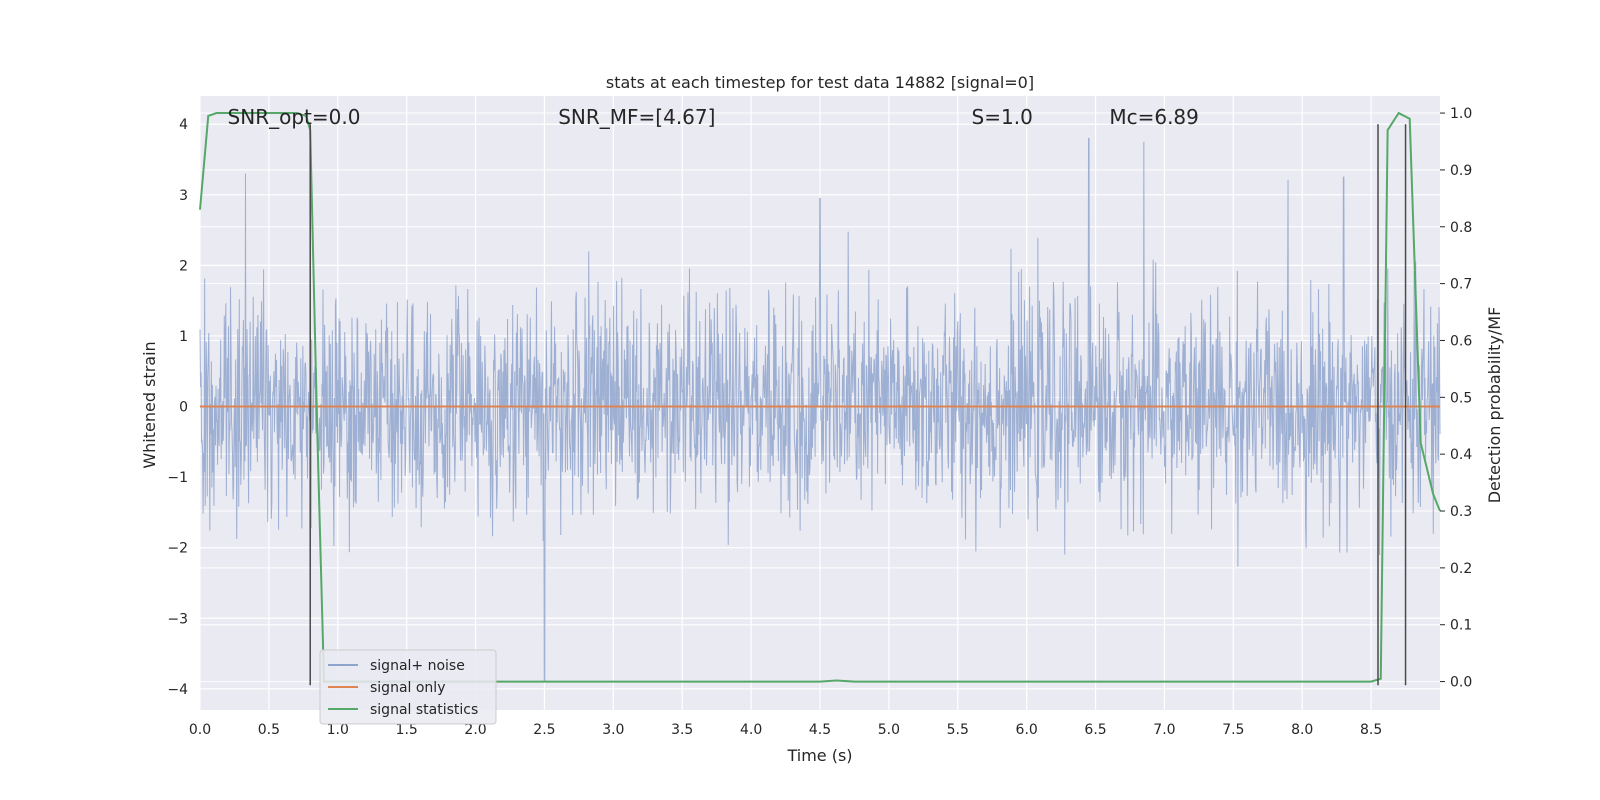 Image resolution: width=1600 pixels, height=800 pixels. What do you see at coordinates (177, 619) in the screenshot?
I see `y-tick-label: −3` at bounding box center [177, 619].